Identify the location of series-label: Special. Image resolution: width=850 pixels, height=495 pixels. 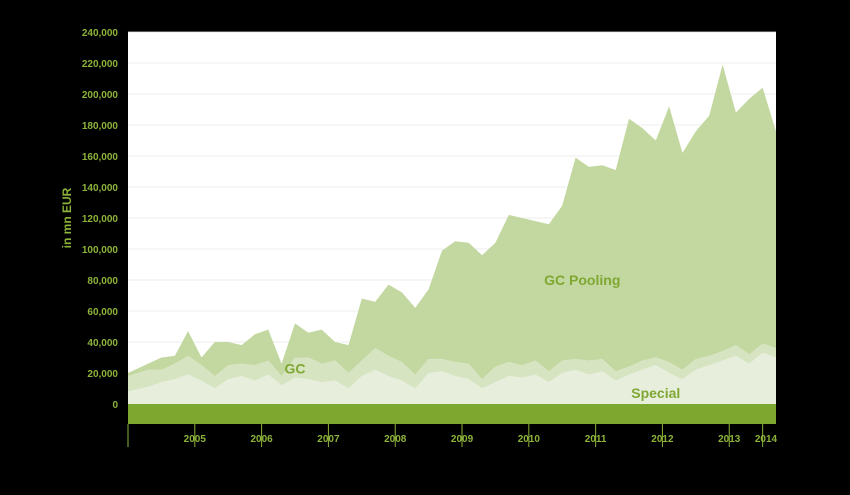
(655, 393).